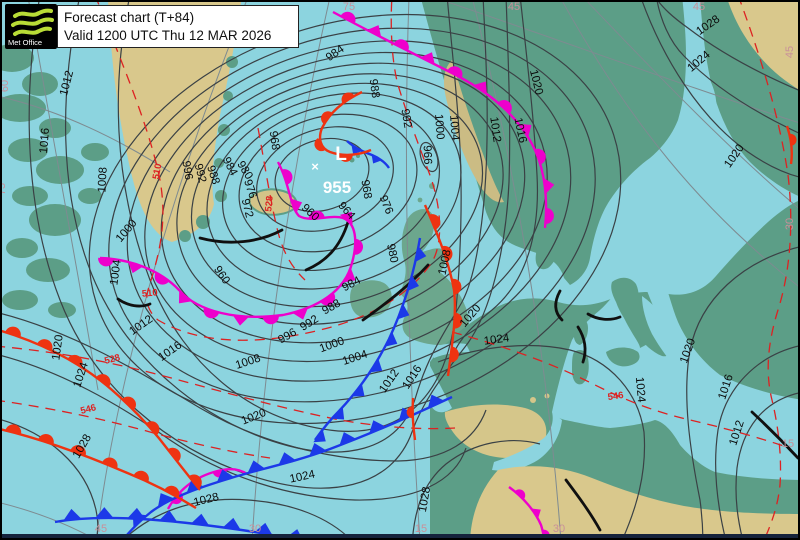 This screenshot has width=800, height=540. Describe the element at coordinates (4, 189) in the screenshot. I see `grid-label: 75` at that location.